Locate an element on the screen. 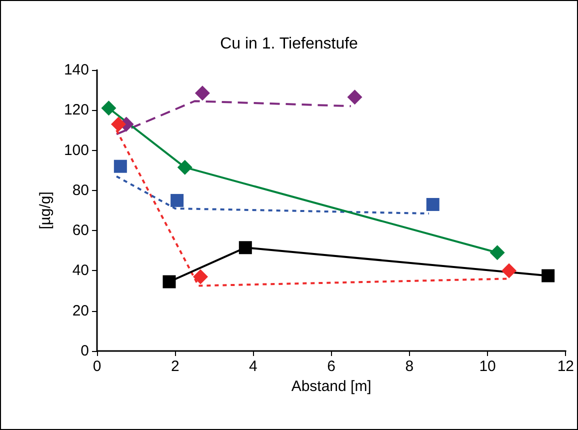  y-tick-label: 40 is located at coordinates (80, 271).